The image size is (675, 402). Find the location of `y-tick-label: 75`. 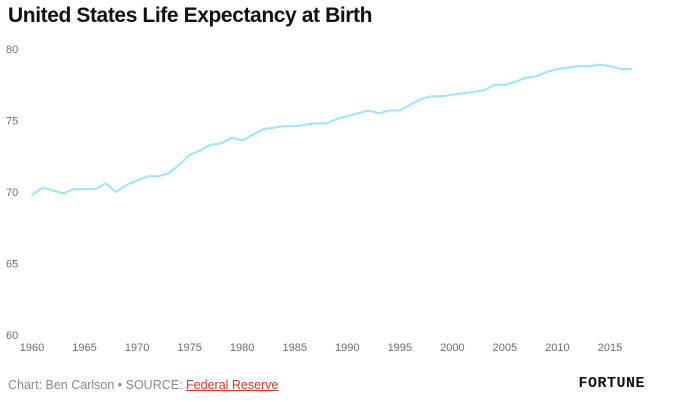

y-tick-label: 75 is located at coordinates (12, 122).